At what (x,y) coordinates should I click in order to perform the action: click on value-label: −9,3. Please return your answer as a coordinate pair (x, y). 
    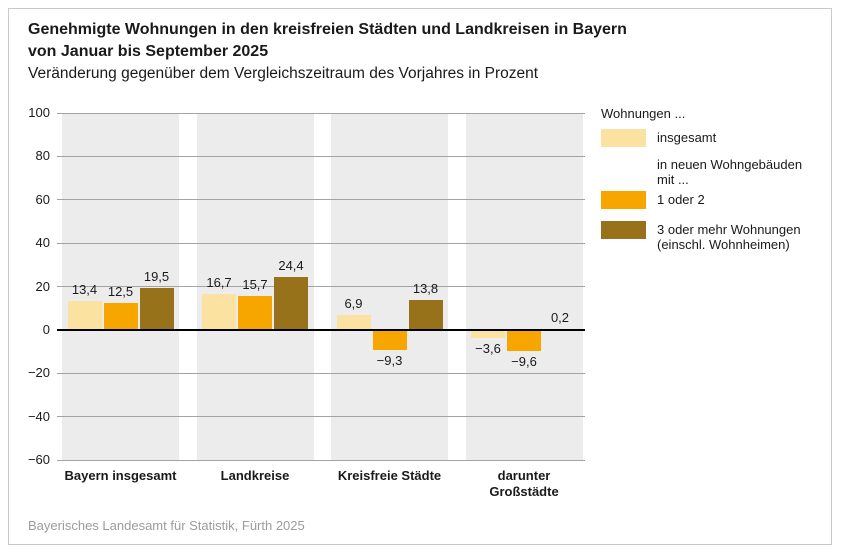
    Looking at the image, I should click on (389, 361).